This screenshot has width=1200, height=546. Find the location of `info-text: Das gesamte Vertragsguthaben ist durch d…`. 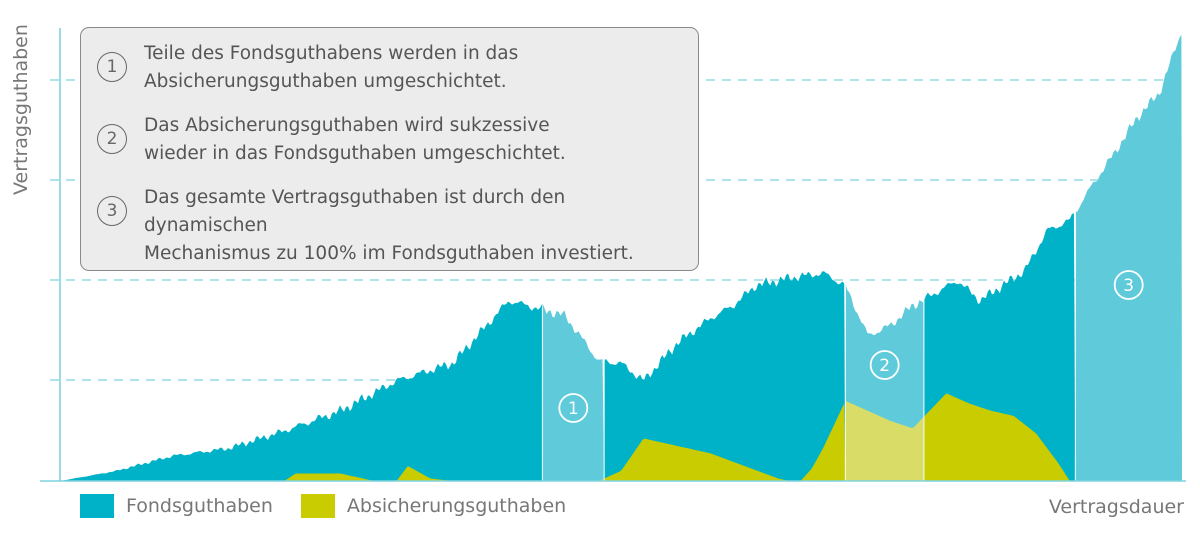

info-text: Das gesamte Vertragsguthaben ist durch d… is located at coordinates (389, 225).